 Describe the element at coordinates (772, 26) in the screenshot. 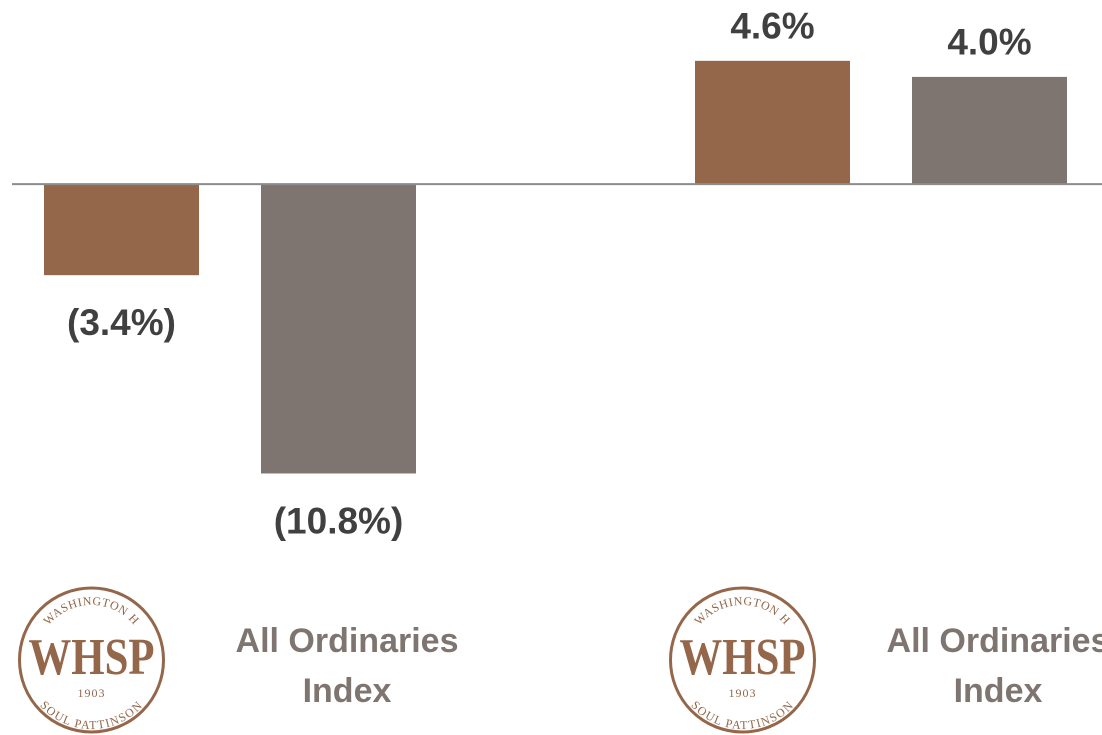

I see `value-label: 4.6%` at that location.